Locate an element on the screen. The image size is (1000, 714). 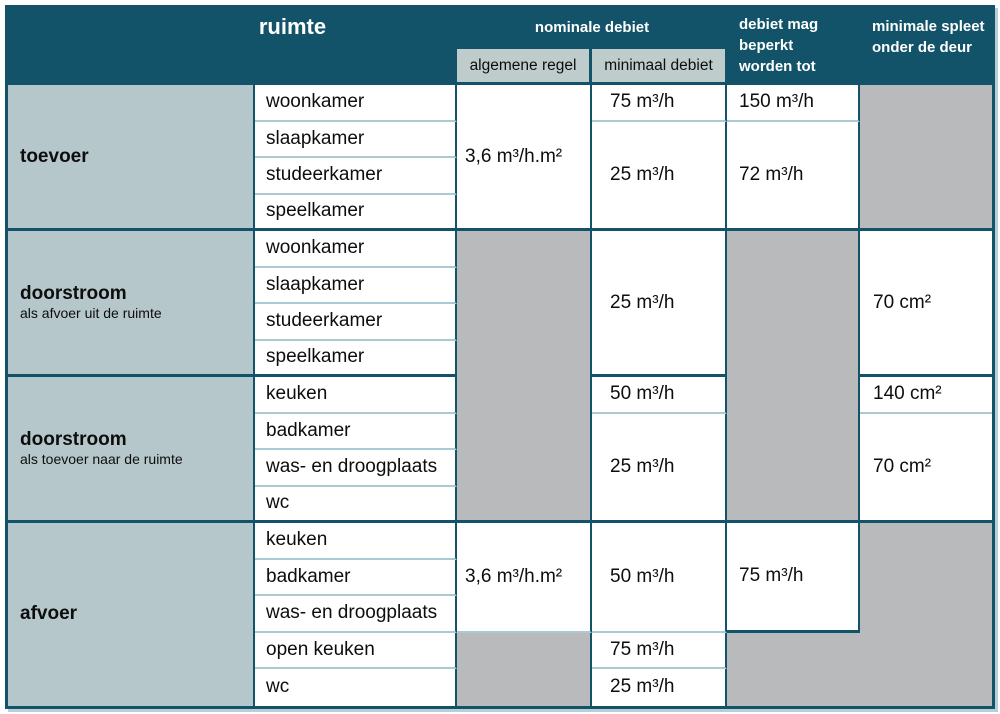
header-debiet-mag-beperkt: debiet mag beperkt worden tot is located at coordinates (793, 45).